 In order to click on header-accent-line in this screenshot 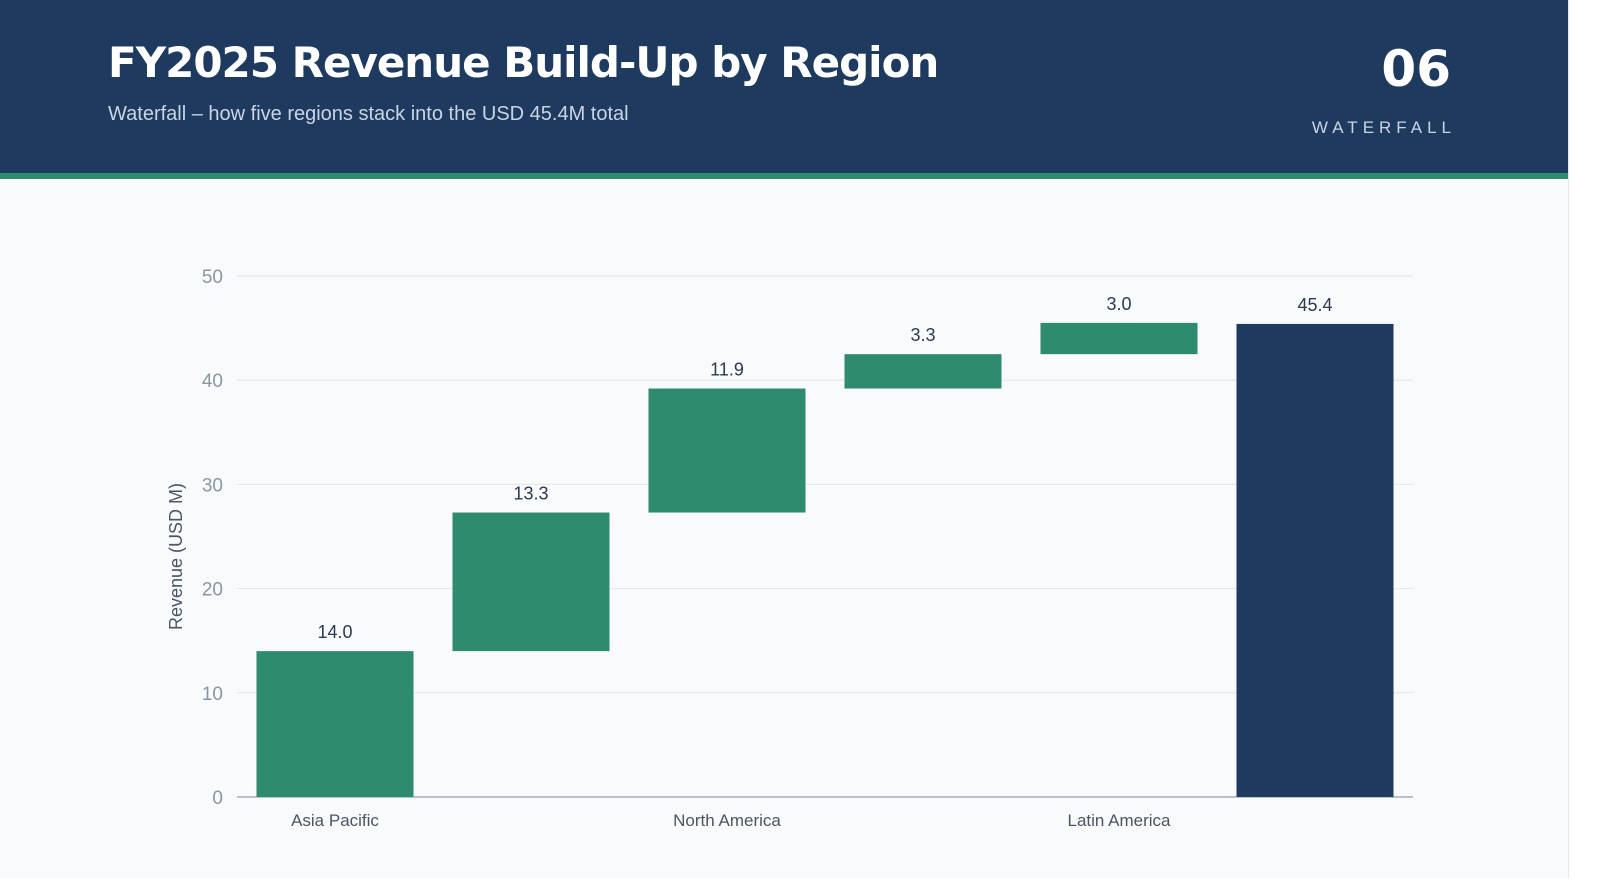, I will do `click(784, 176)`.